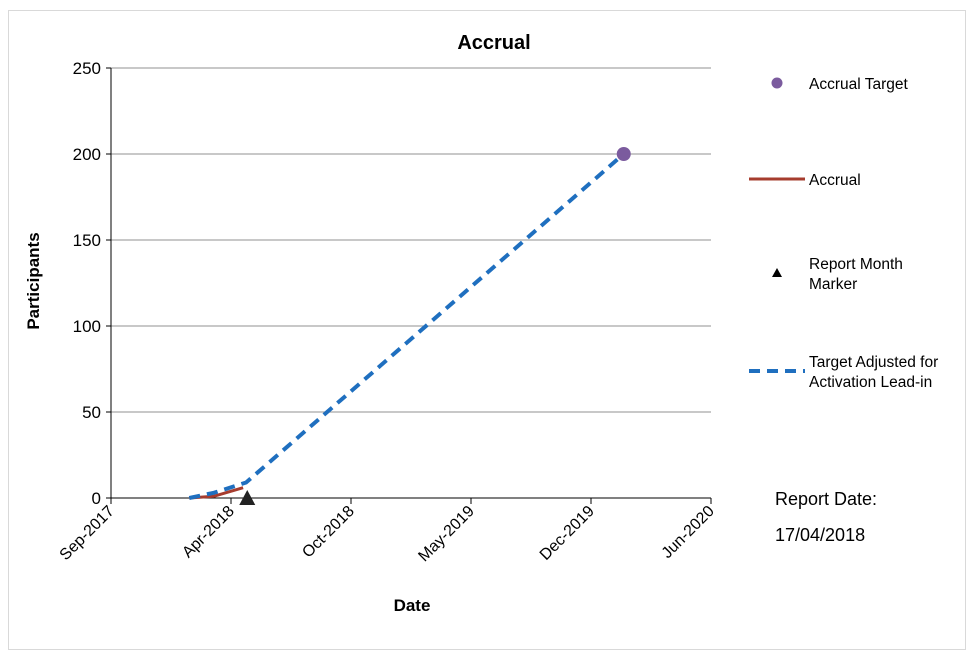 This screenshot has height=657, width=974. I want to click on legend-label: Report Month Marker, so click(856, 274).